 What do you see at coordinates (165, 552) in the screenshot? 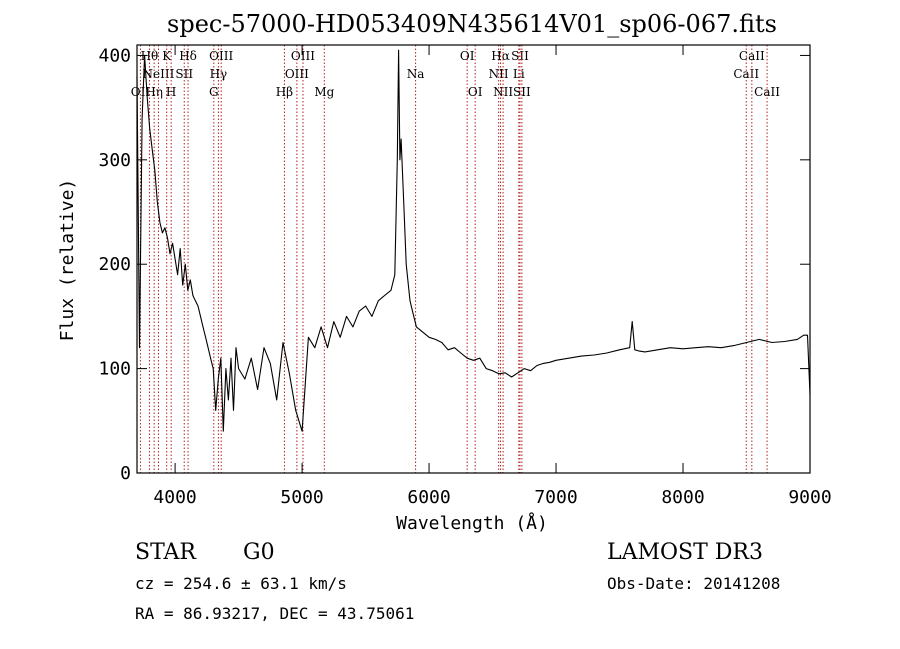
I see `object-class: STAR` at bounding box center [165, 552].